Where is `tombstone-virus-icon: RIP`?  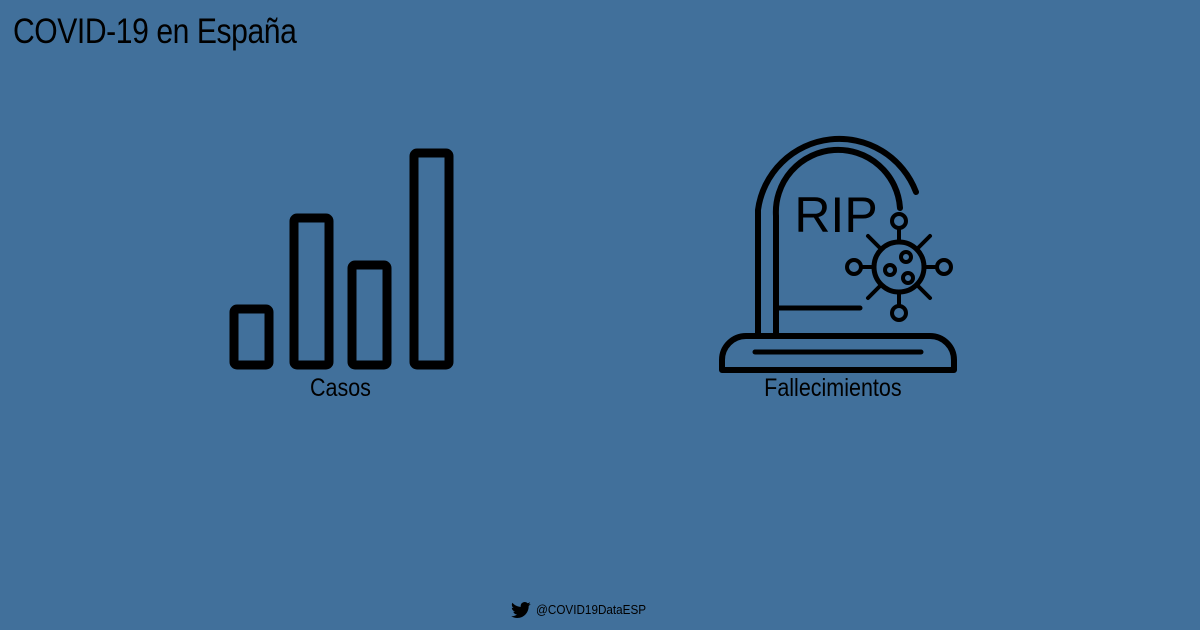
tombstone-virus-icon: RIP is located at coordinates (838, 254).